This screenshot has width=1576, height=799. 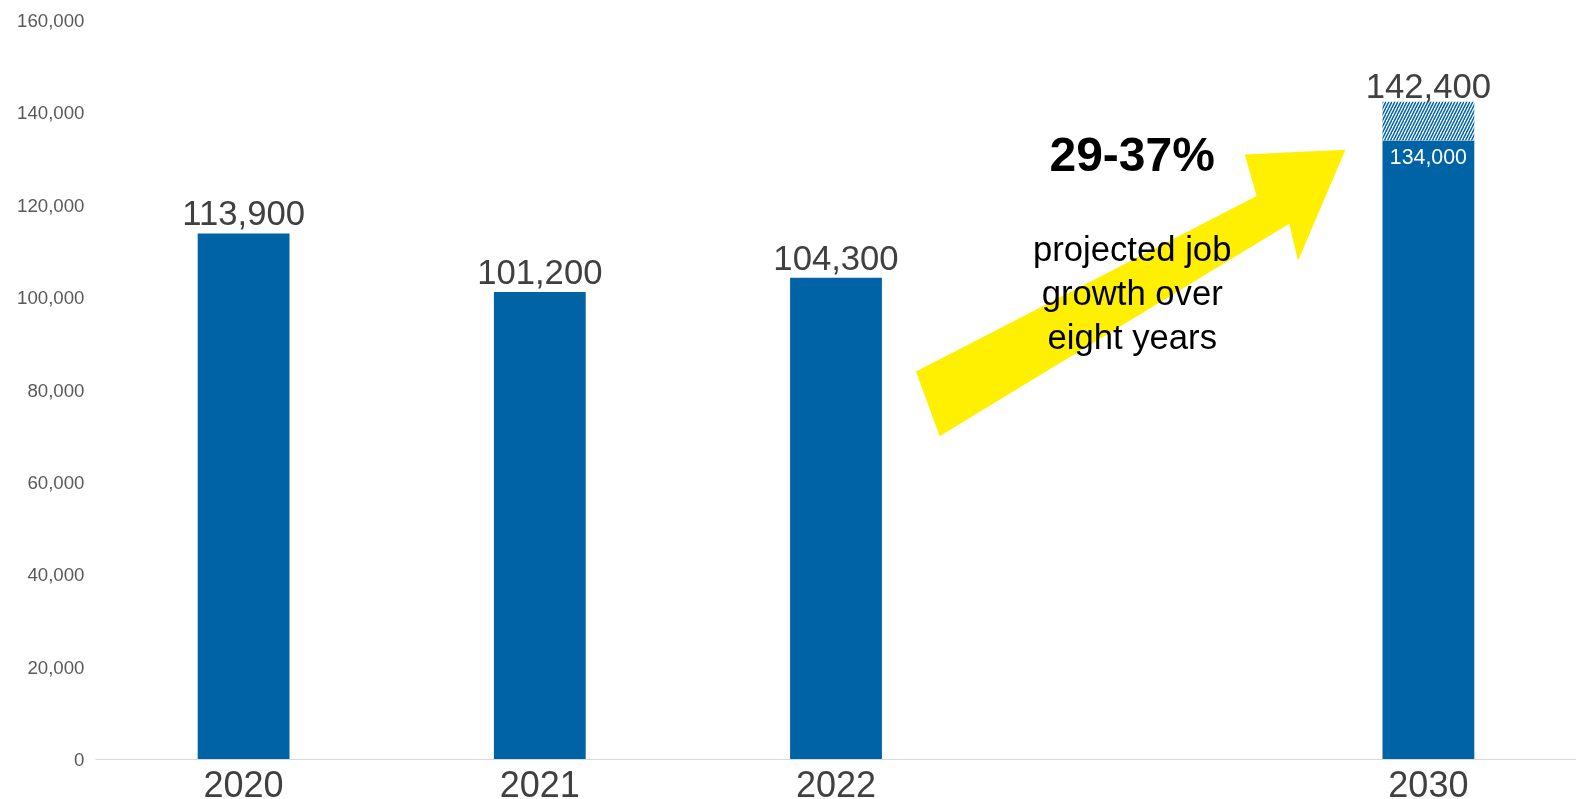 I want to click on y-tick-label: 140,000, so click(x=51, y=113).